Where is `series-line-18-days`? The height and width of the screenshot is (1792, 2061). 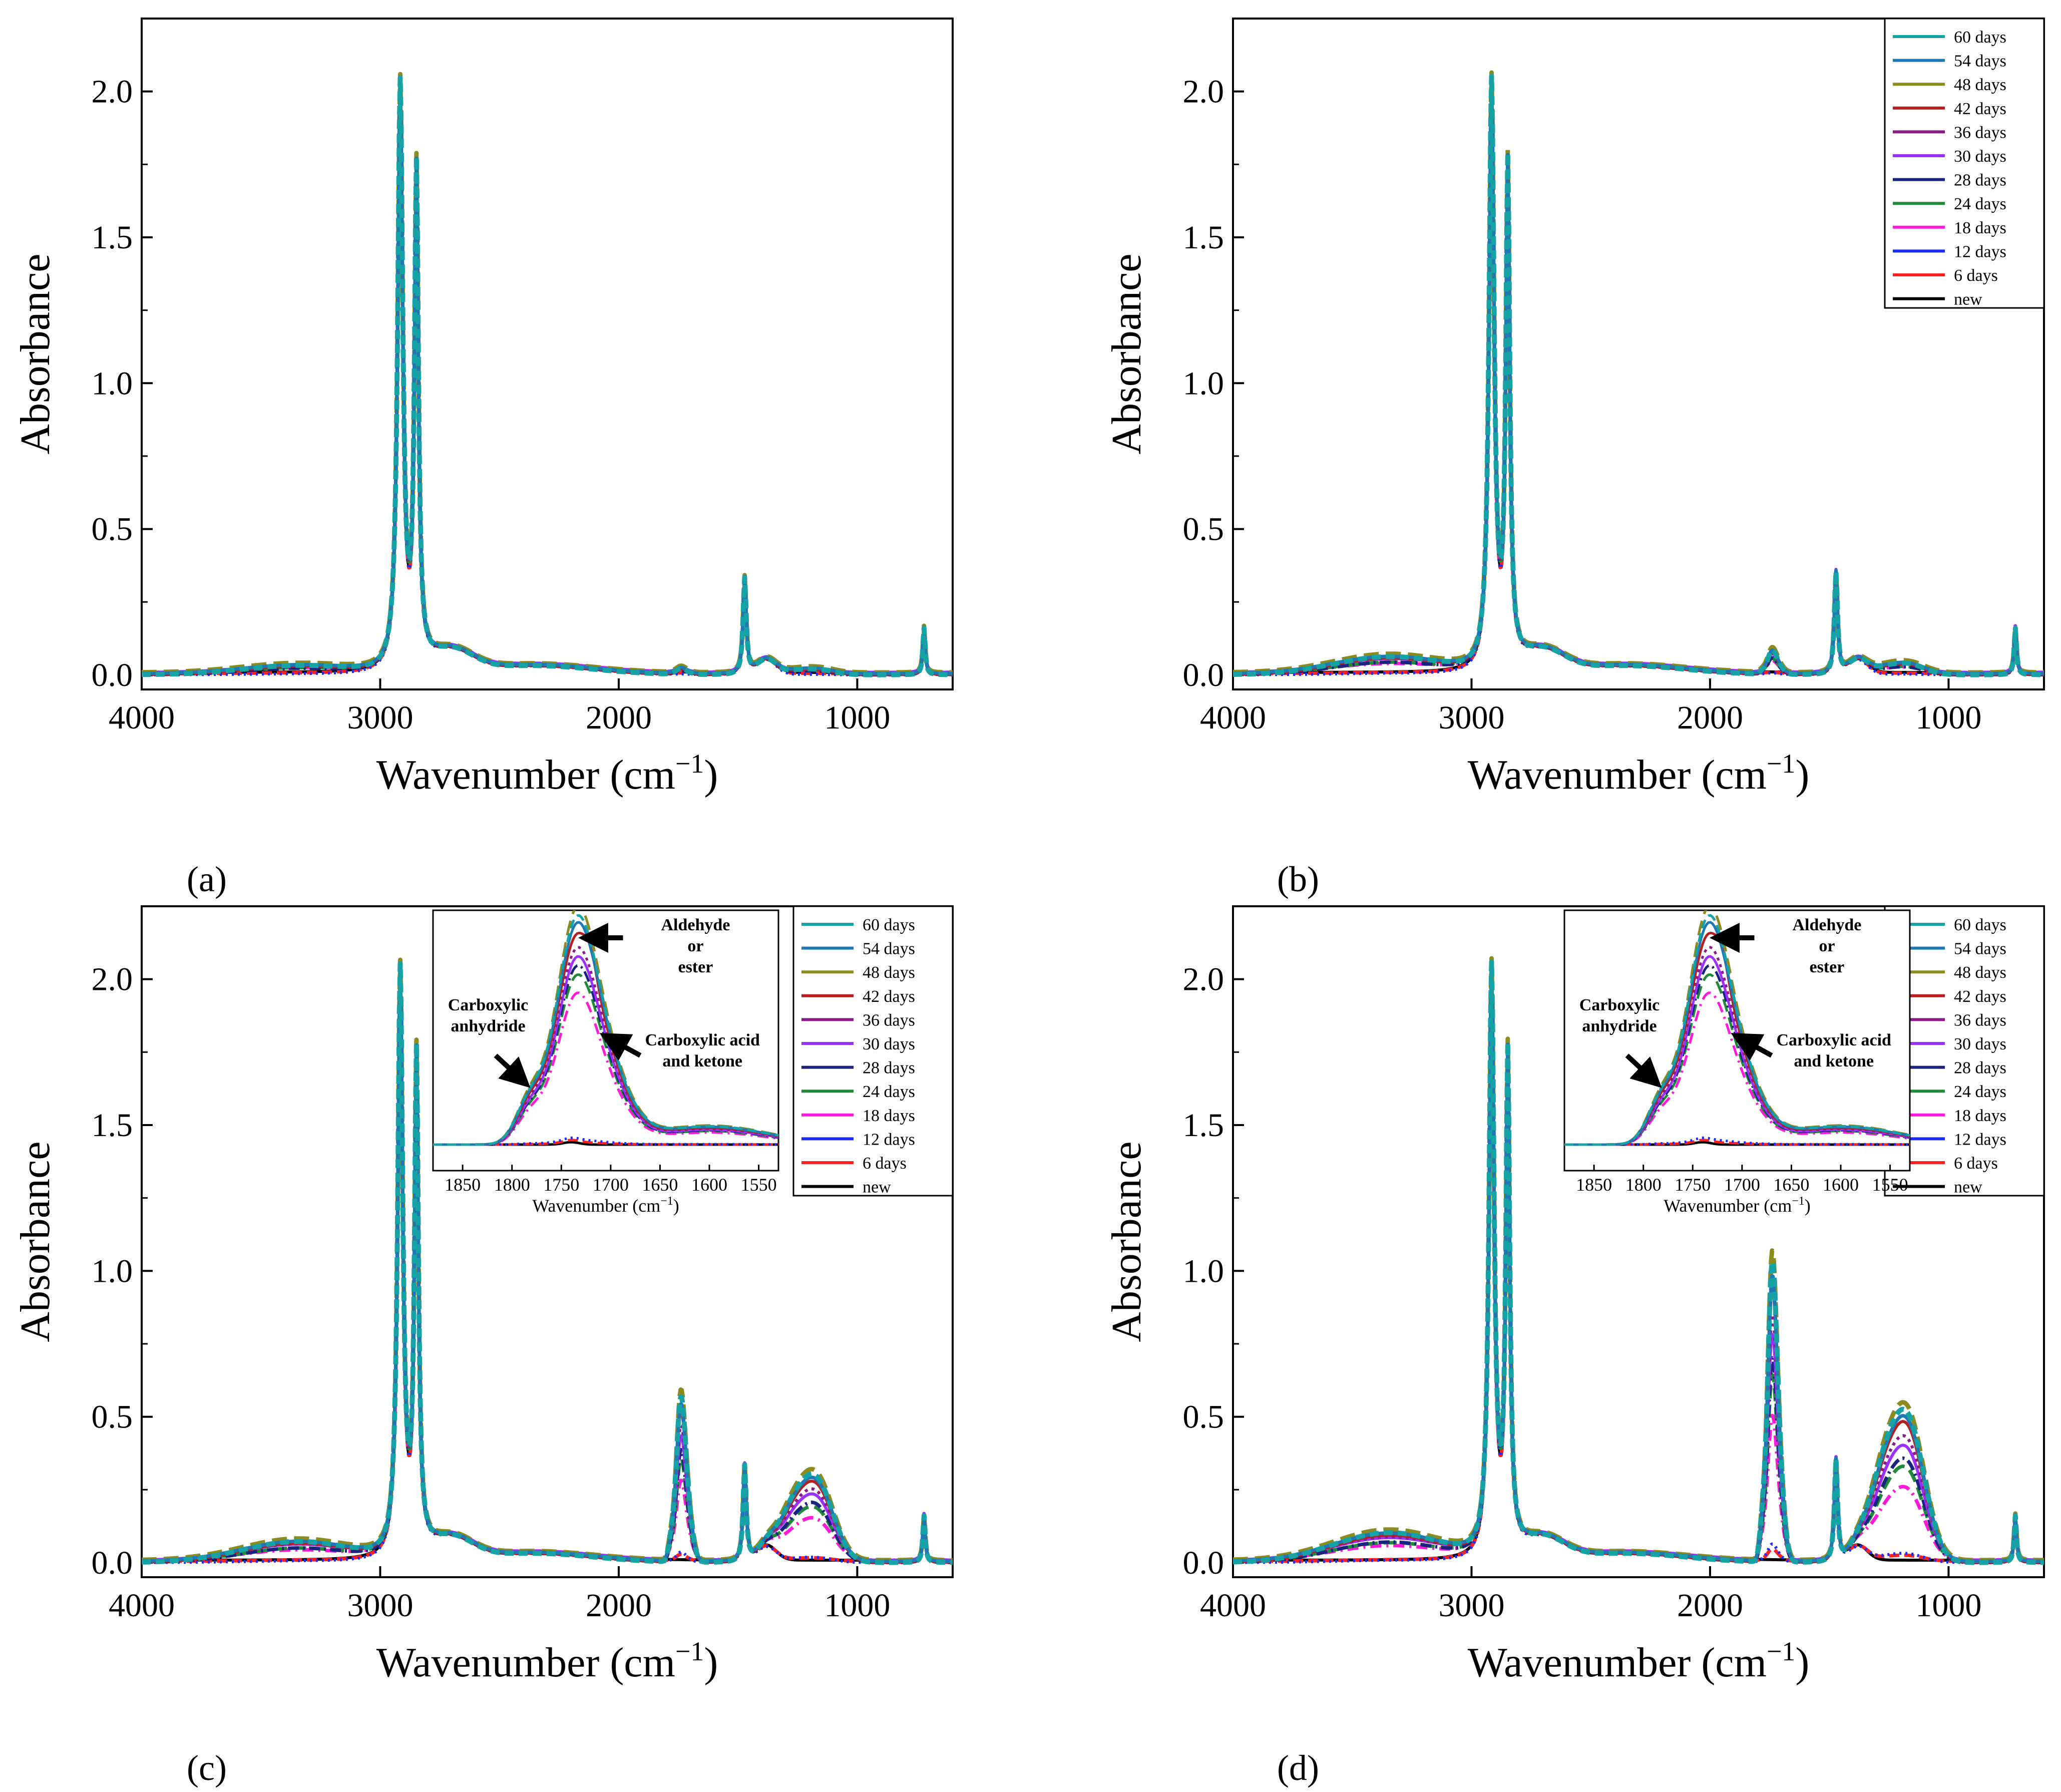 series-line-18-days is located at coordinates (547, 385).